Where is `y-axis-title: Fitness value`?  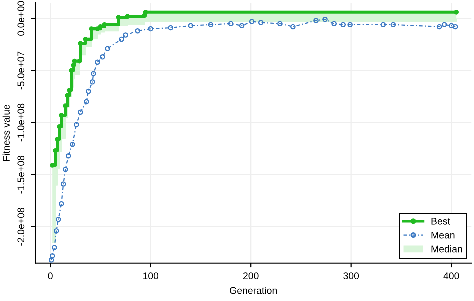
y-axis-title: Fitness value is located at coordinates (6, 133).